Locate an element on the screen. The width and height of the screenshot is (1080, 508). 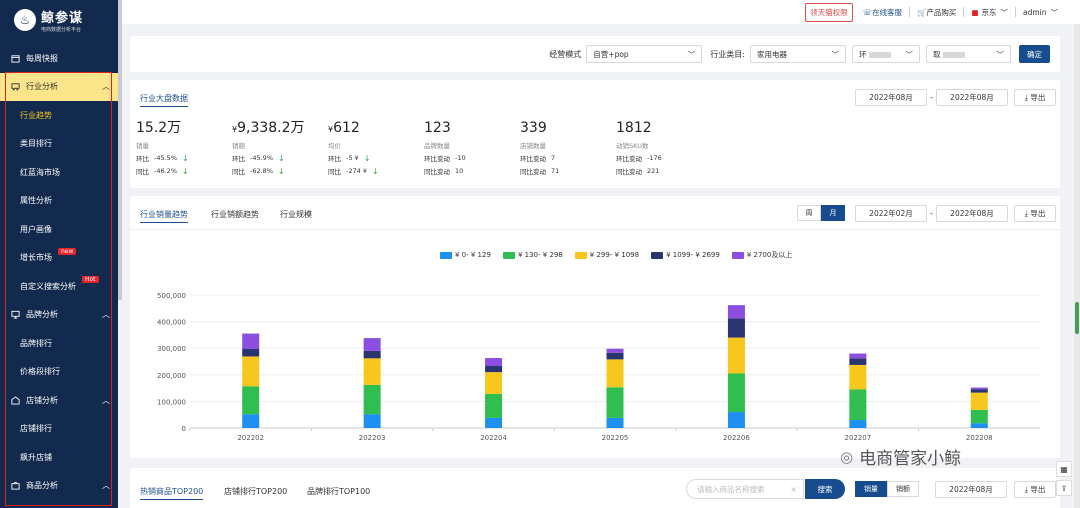
amount-toggle: 销额 is located at coordinates (903, 489).